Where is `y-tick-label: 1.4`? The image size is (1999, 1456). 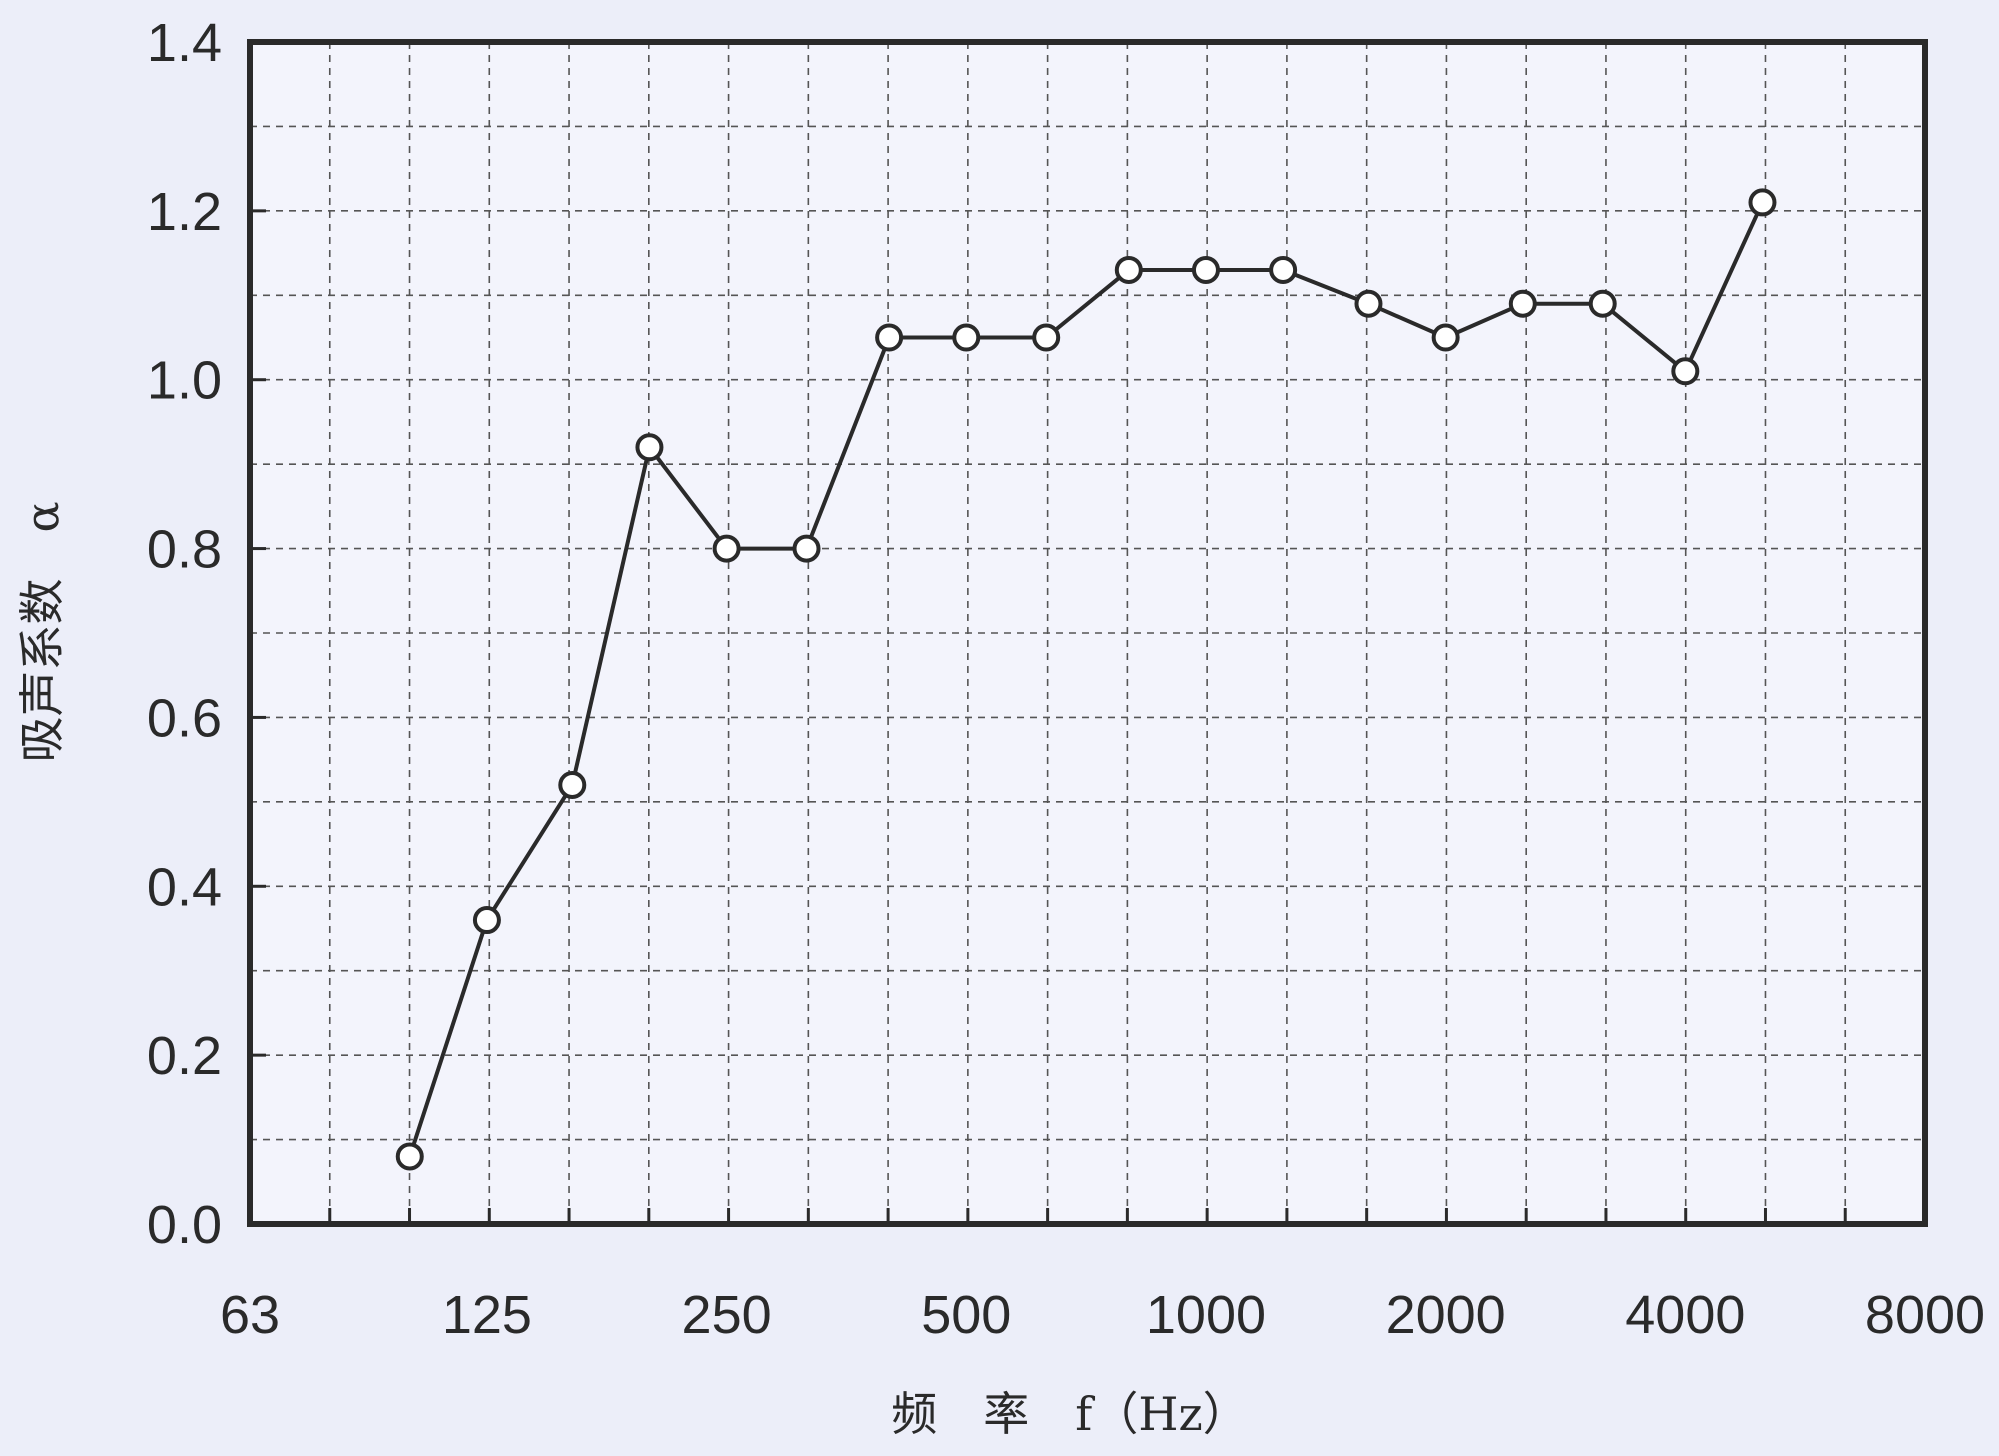
y-tick-label: 1.4 is located at coordinates (184, 43).